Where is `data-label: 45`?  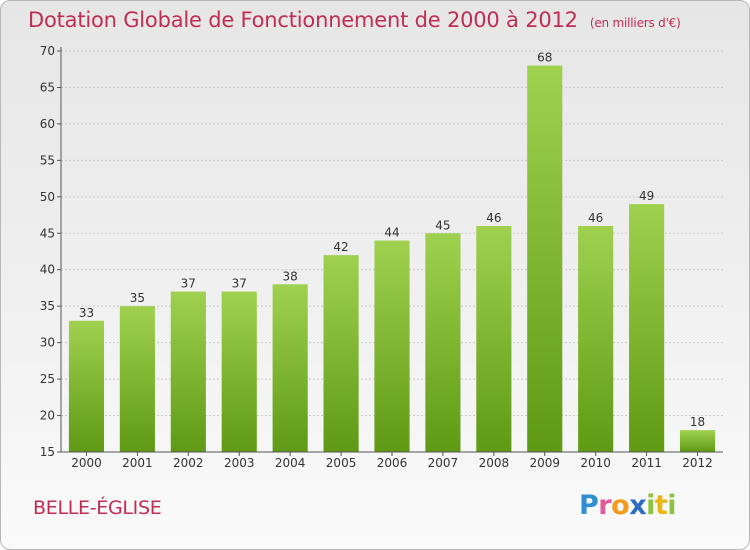
data-label: 45 is located at coordinates (442, 225).